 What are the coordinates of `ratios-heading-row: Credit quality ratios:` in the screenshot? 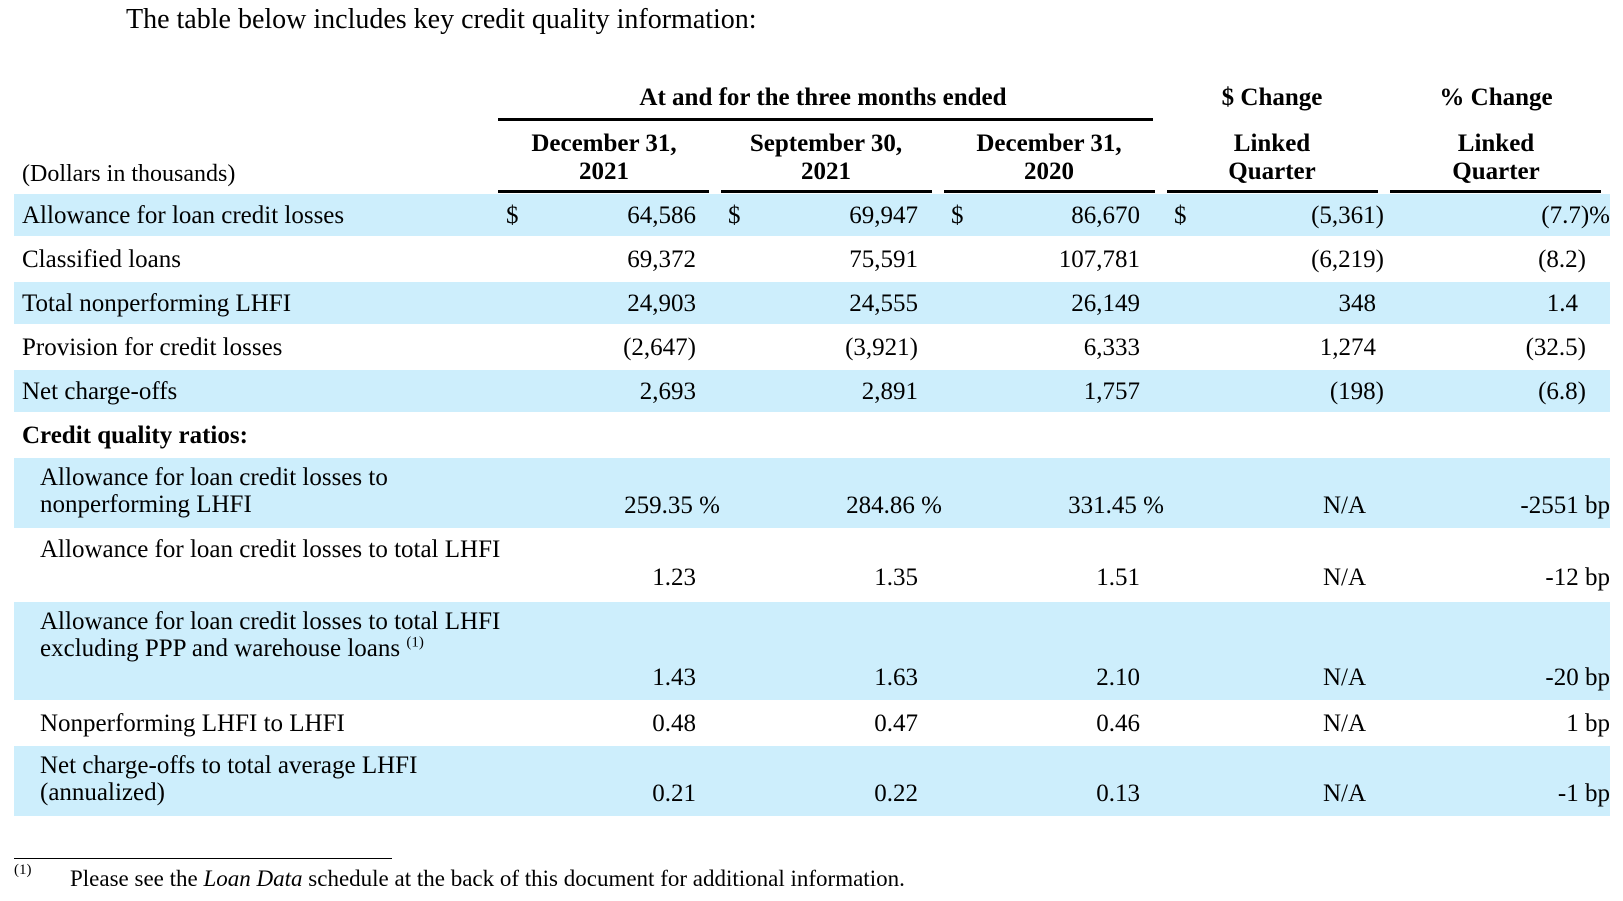 It's located at (812, 435).